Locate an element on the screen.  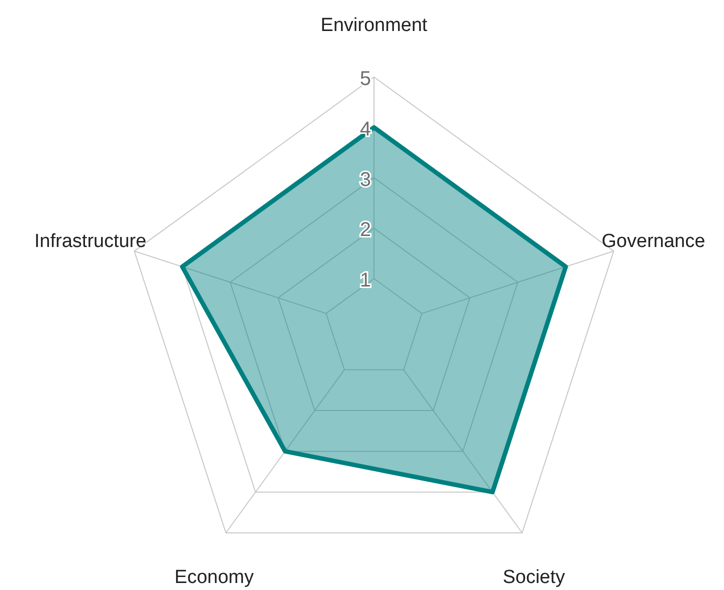
y-tick-label: 2 is located at coordinates (365, 230).